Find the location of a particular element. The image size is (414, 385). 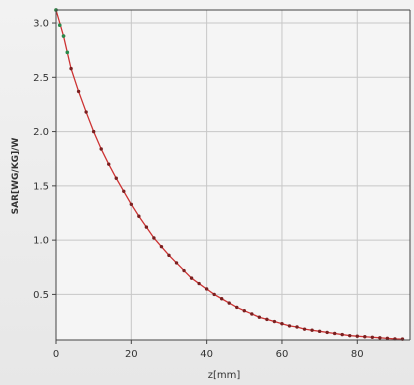

y-tick-label: 3.0 is located at coordinates (41, 24).